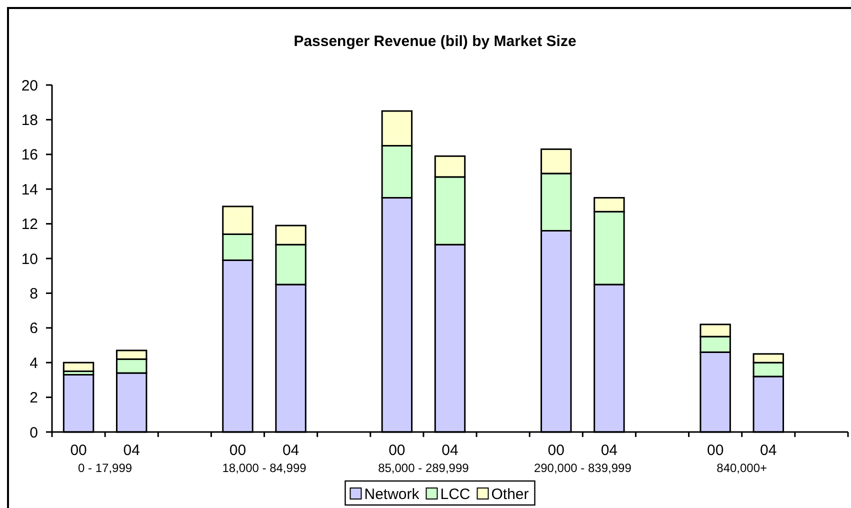 This screenshot has width=851, height=508. I want to click on y-tick-label: 18, so click(29, 120).